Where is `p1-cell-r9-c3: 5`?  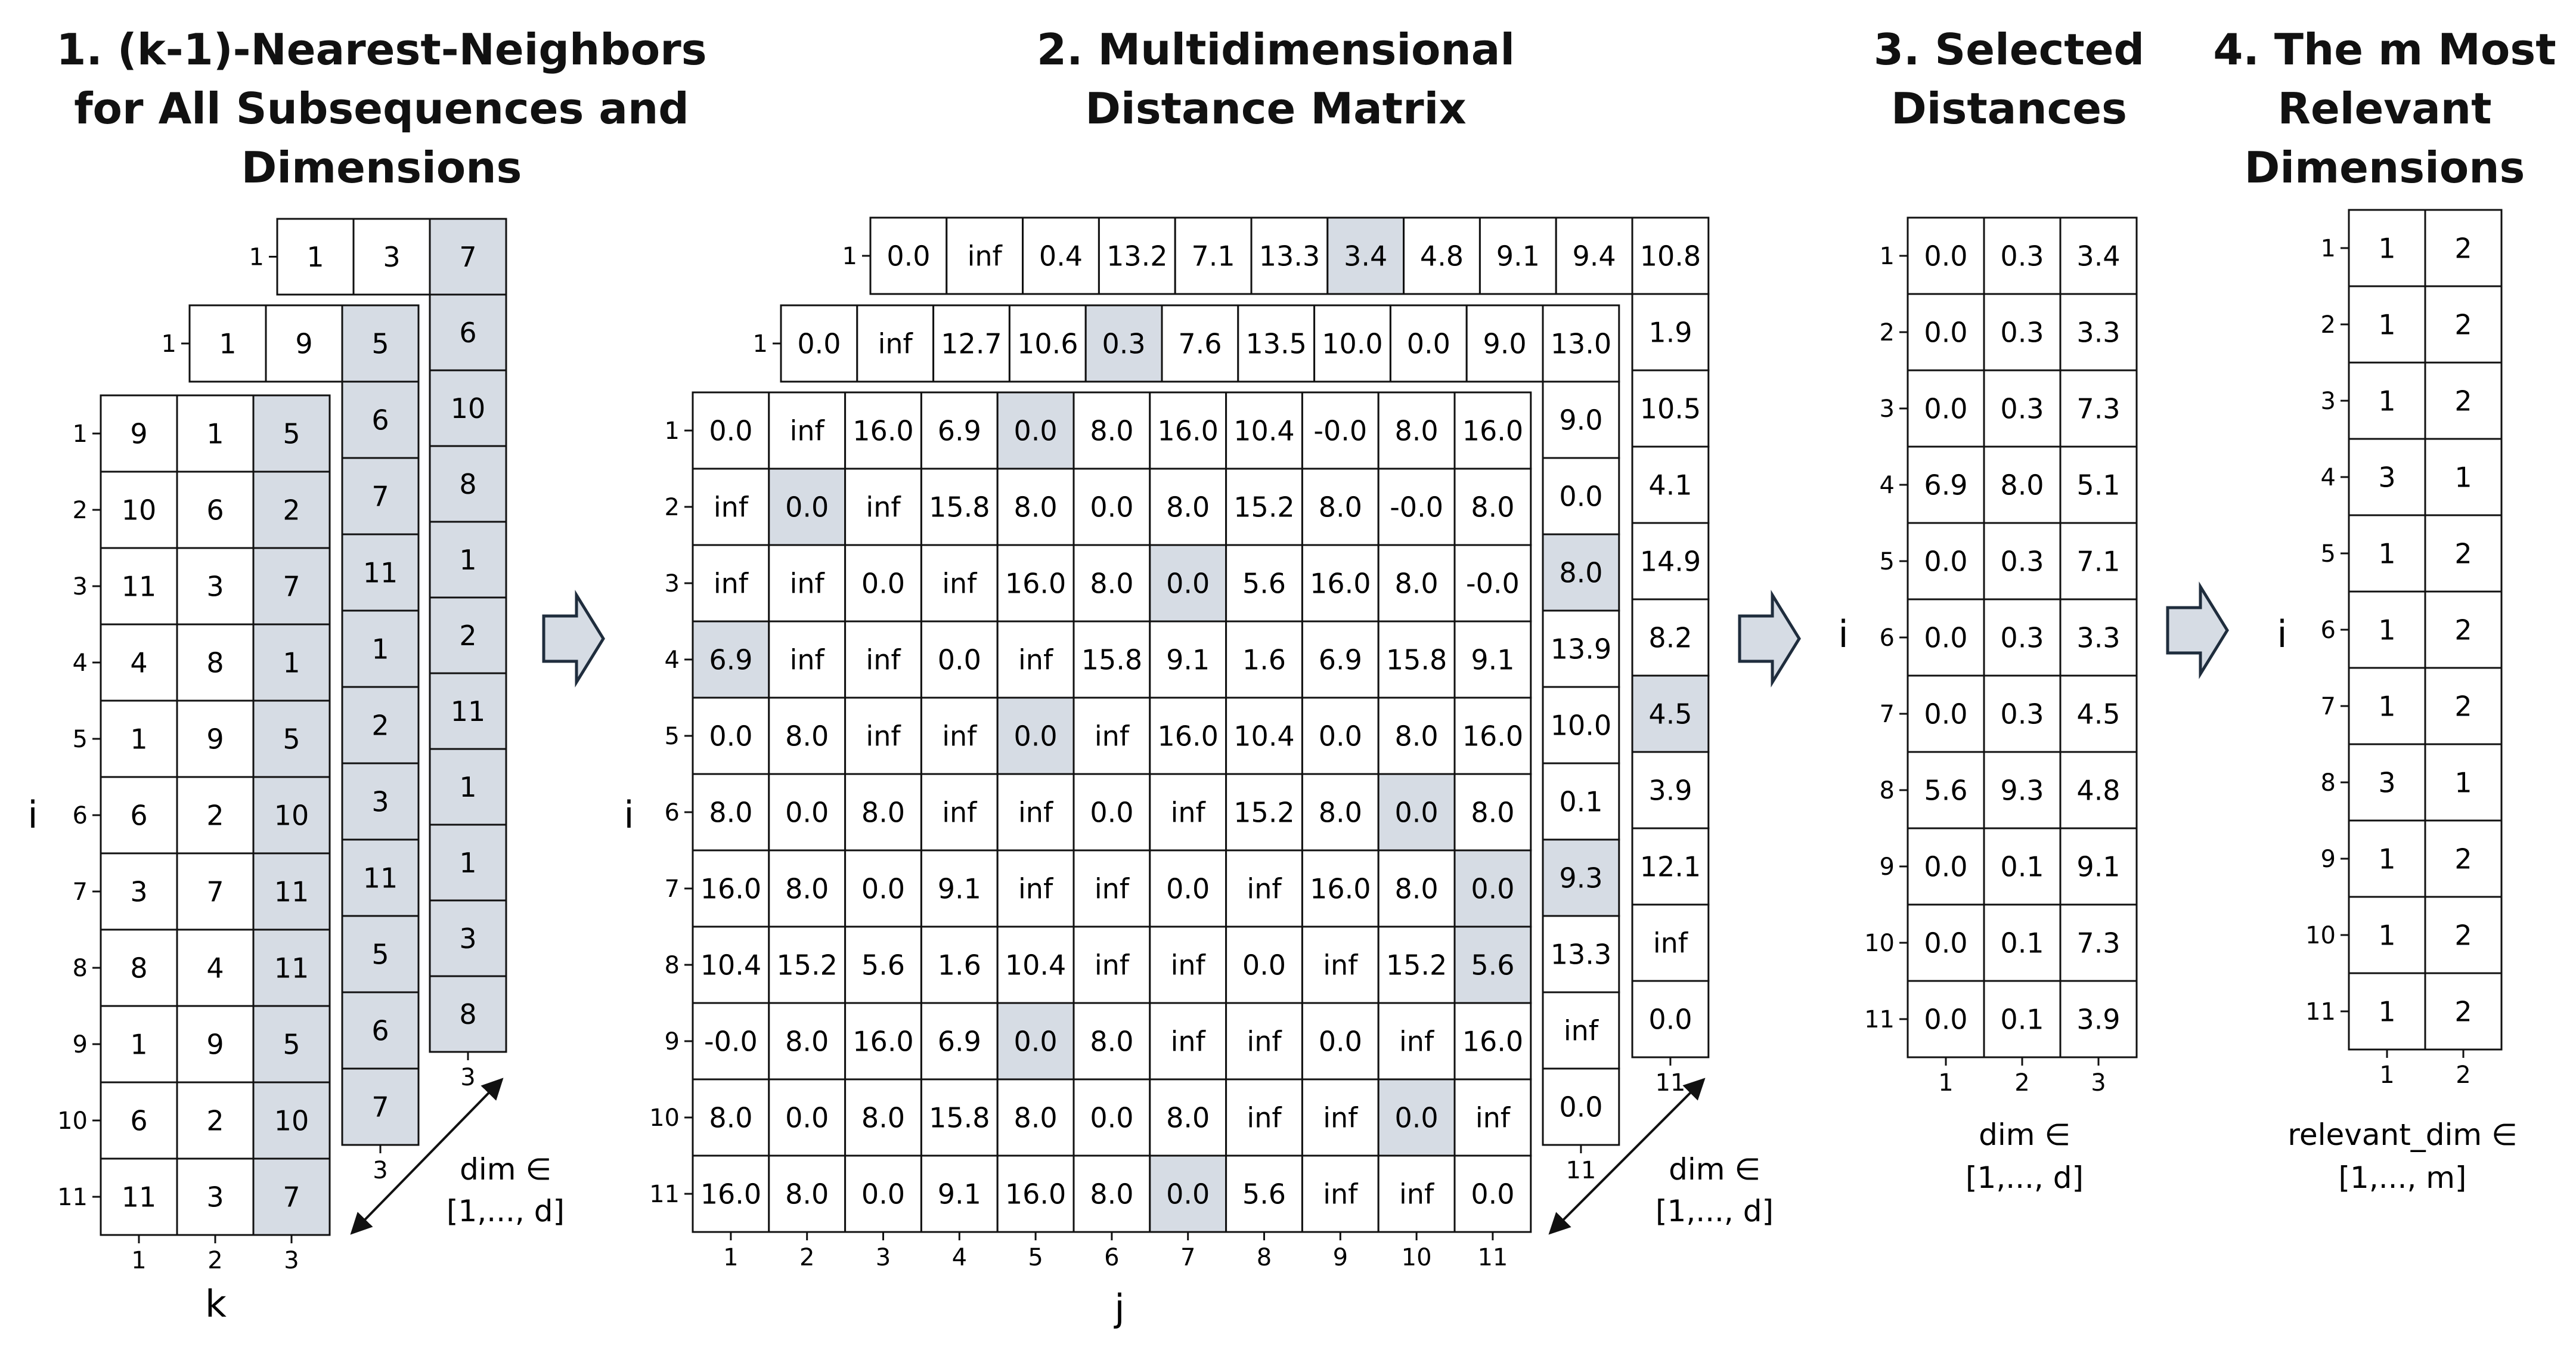 p1-cell-r9-c3: 5 is located at coordinates (291, 1044).